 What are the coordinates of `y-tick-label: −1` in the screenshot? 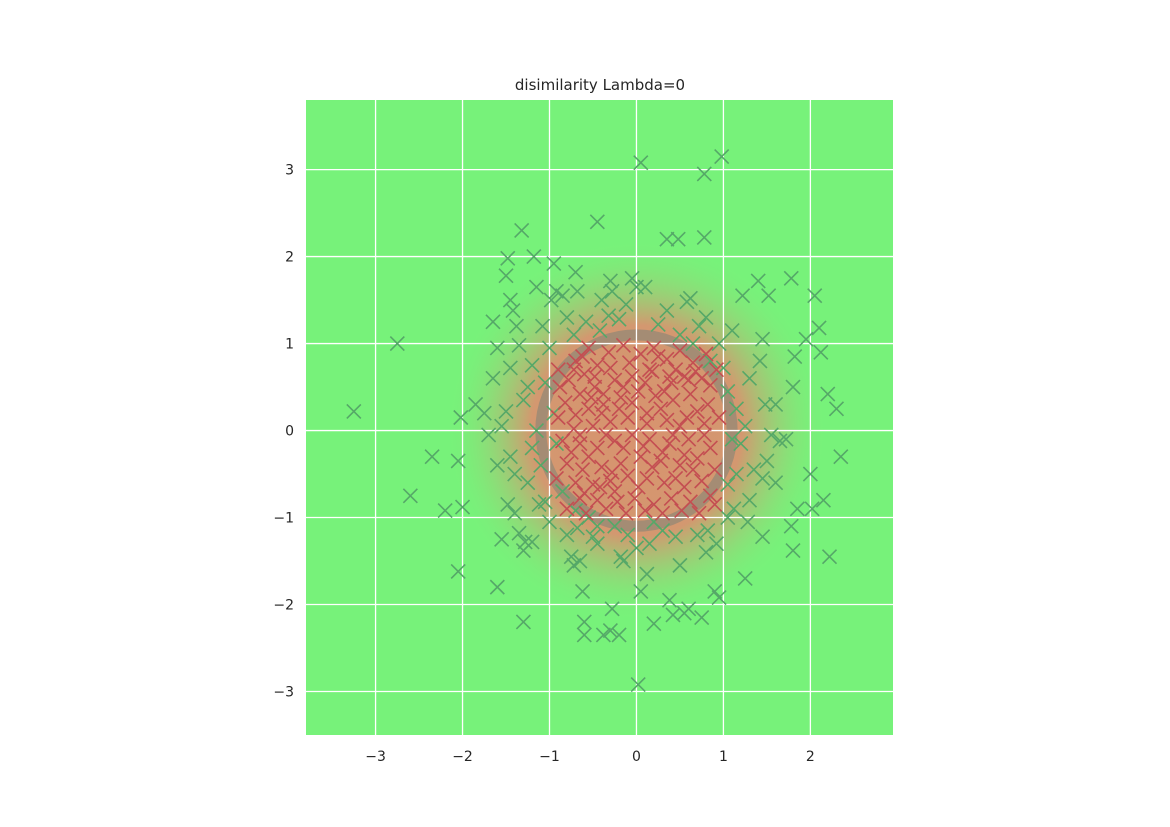 It's located at (283, 519).